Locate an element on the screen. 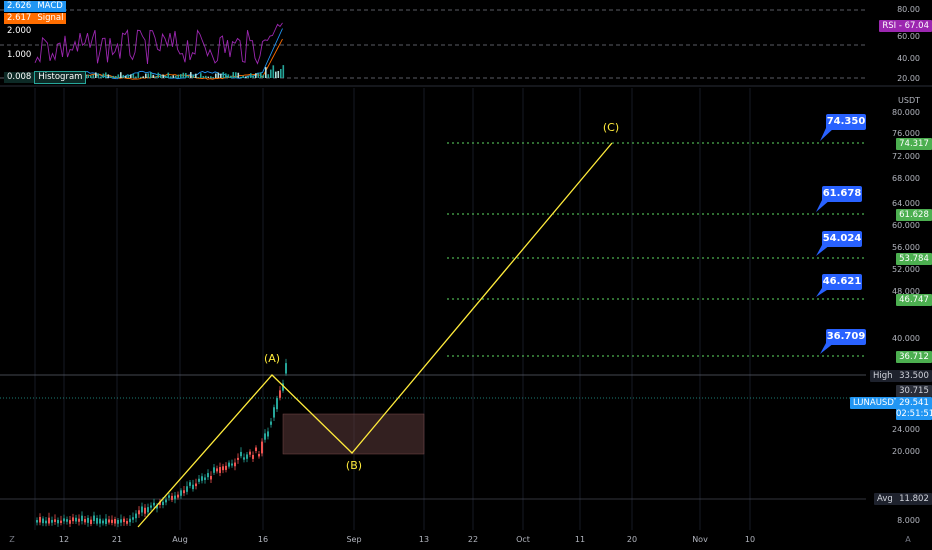  time-label: 10 is located at coordinates (750, 539).